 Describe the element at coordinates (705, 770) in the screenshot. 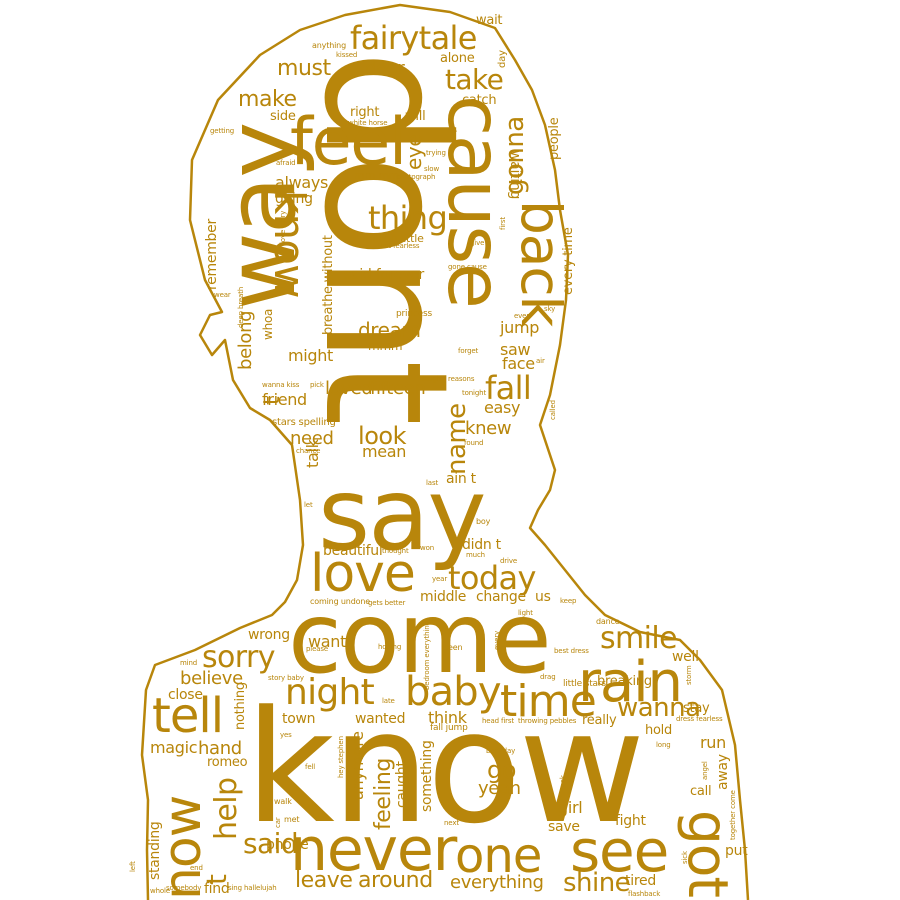

I see `word: angel` at that location.